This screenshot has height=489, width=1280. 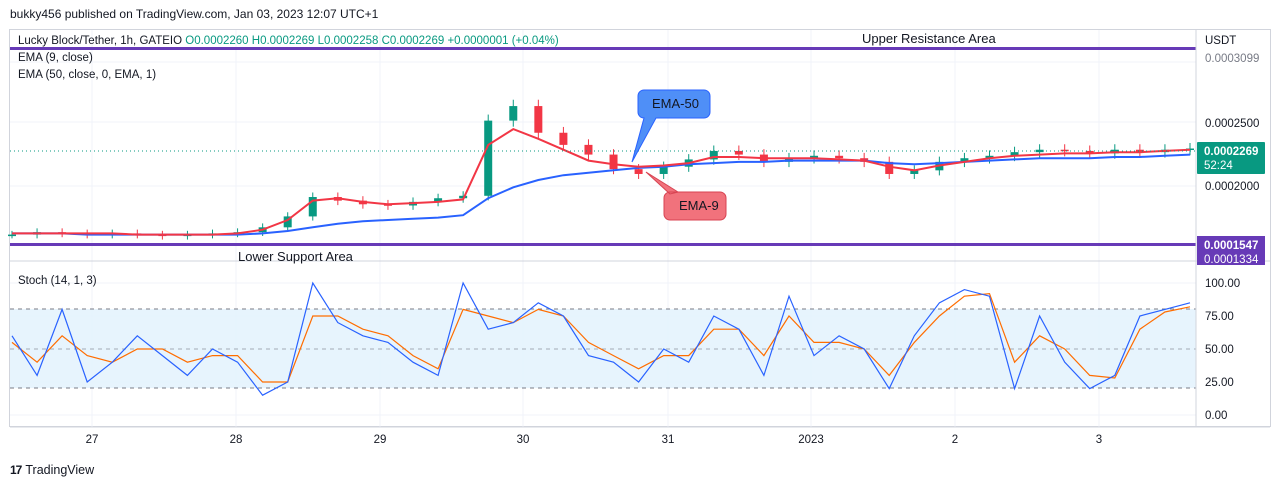 I want to click on time-tick-label: 3, so click(x=1099, y=440).